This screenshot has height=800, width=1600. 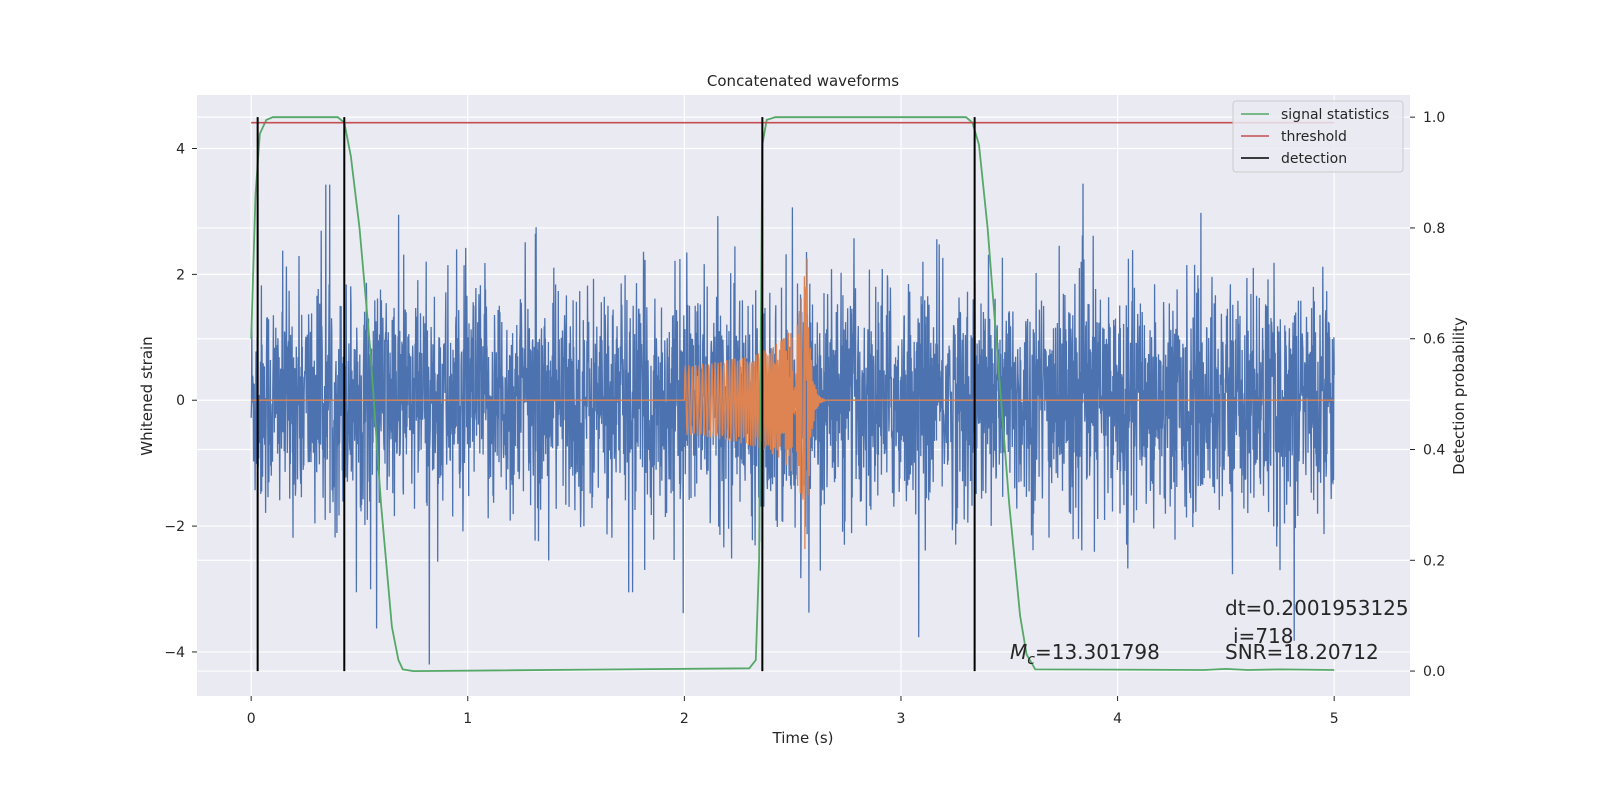 I want to click on y2-tick-label: 0.2, so click(x=1434, y=561).